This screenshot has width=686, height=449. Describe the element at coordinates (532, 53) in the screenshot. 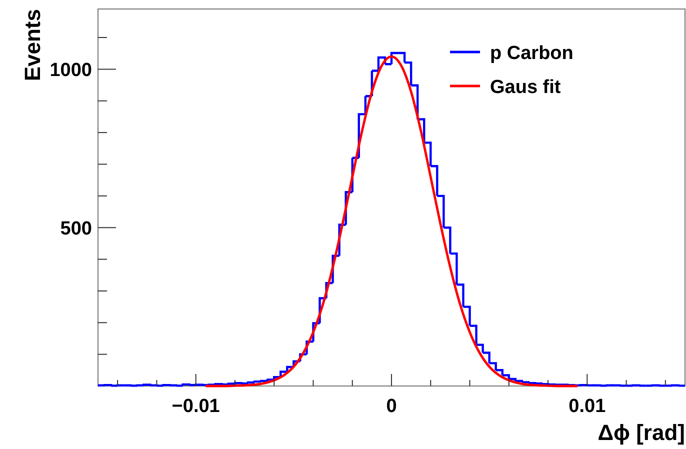

I see `legend-label: p Carbon` at that location.